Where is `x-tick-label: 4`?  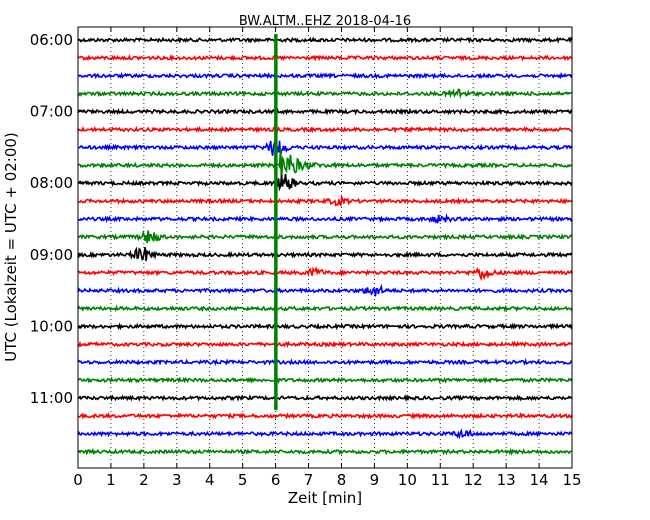
x-tick-label: 4 is located at coordinates (210, 480).